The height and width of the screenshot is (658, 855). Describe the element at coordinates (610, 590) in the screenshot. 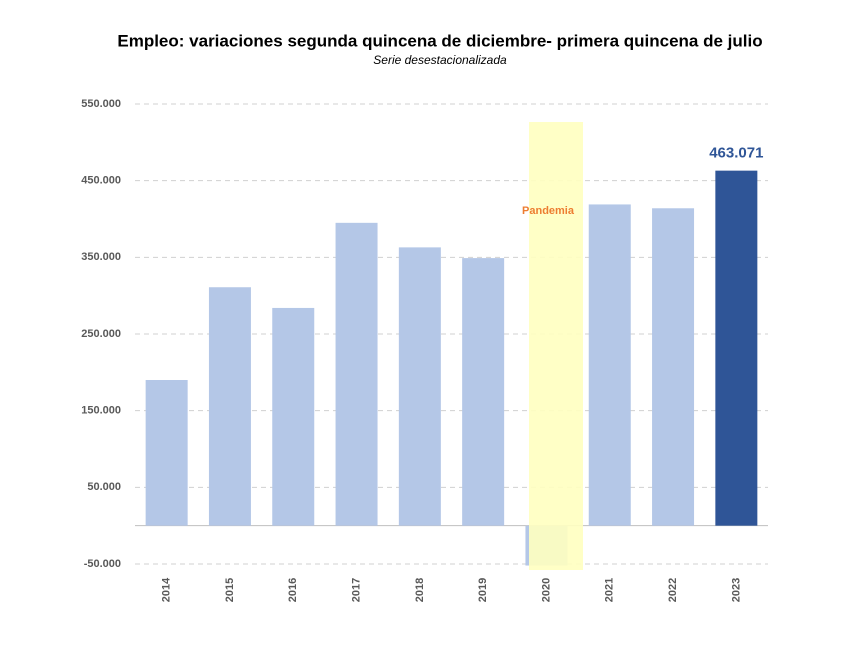

I see `x-tick-label: 2021` at that location.